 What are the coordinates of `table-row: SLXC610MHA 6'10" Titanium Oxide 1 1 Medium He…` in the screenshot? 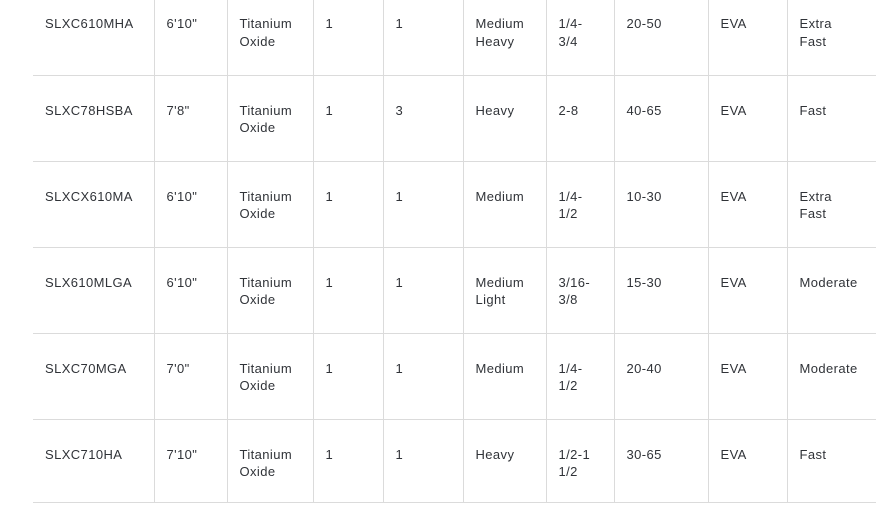 It's located at (454, 38).